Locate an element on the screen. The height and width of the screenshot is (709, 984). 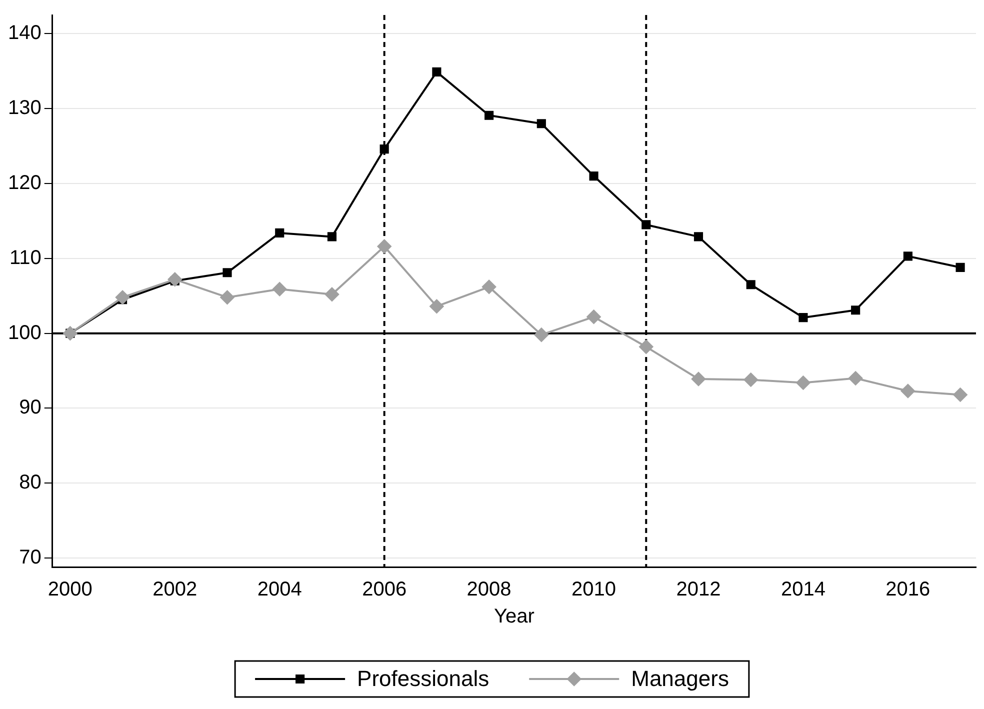
x-tick-label: 2012 is located at coordinates (698, 589).